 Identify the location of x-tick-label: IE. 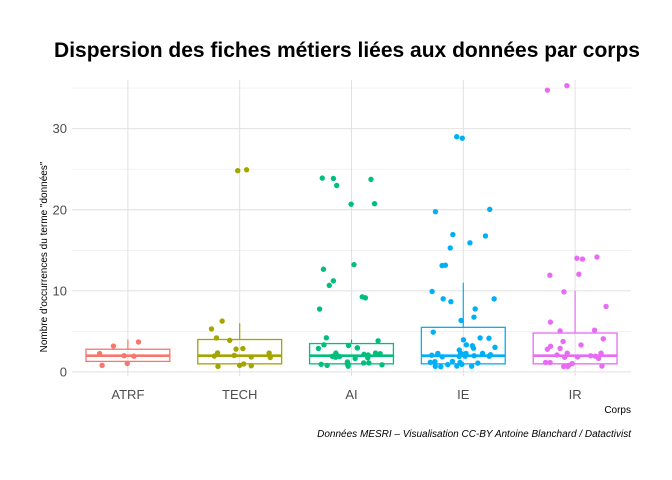
(463, 394).